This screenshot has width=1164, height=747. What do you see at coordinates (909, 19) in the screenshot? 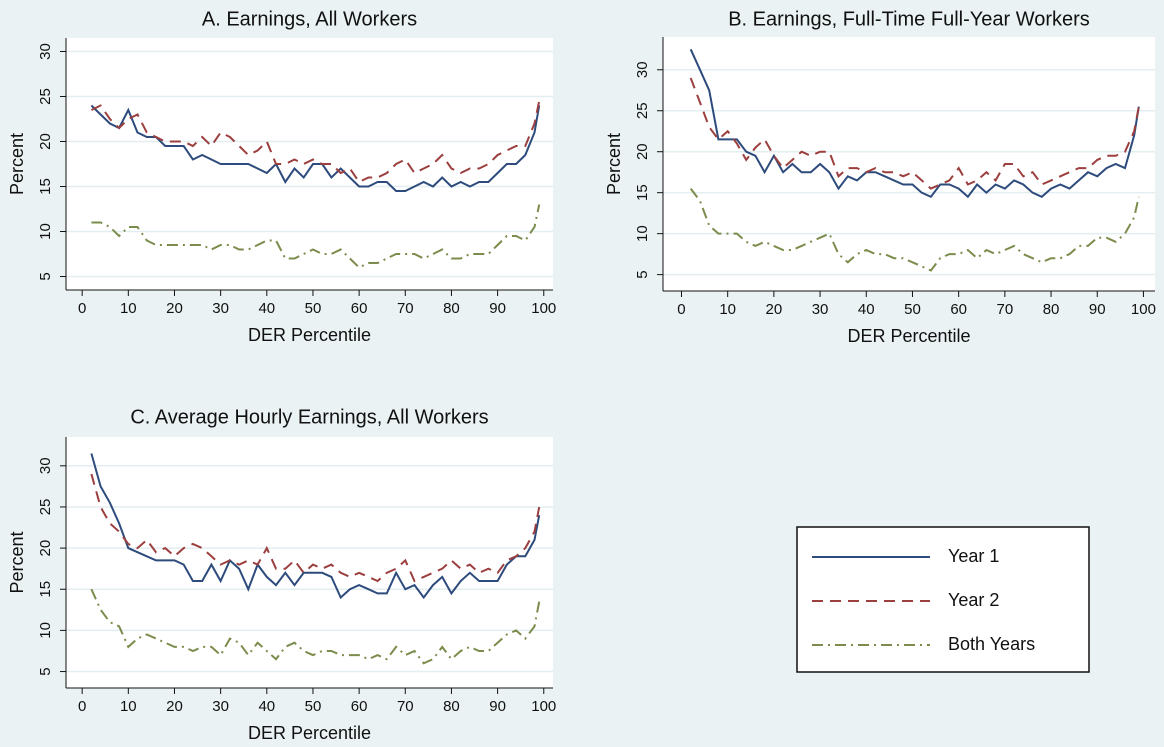
I see `chart-title: B. Earnings, Full-Time Full-Year Workers` at bounding box center [909, 19].